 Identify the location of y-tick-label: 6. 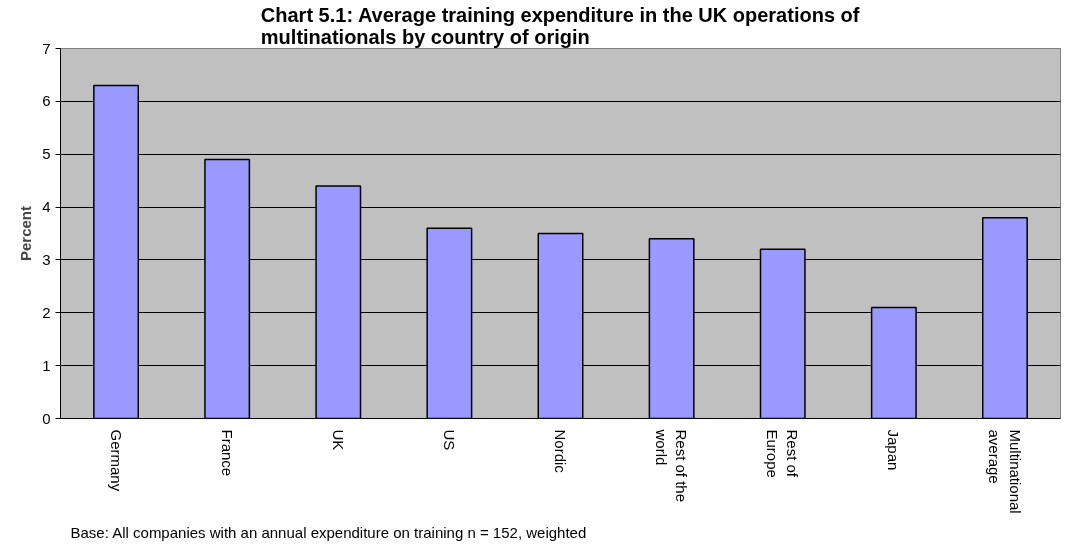
(46, 101).